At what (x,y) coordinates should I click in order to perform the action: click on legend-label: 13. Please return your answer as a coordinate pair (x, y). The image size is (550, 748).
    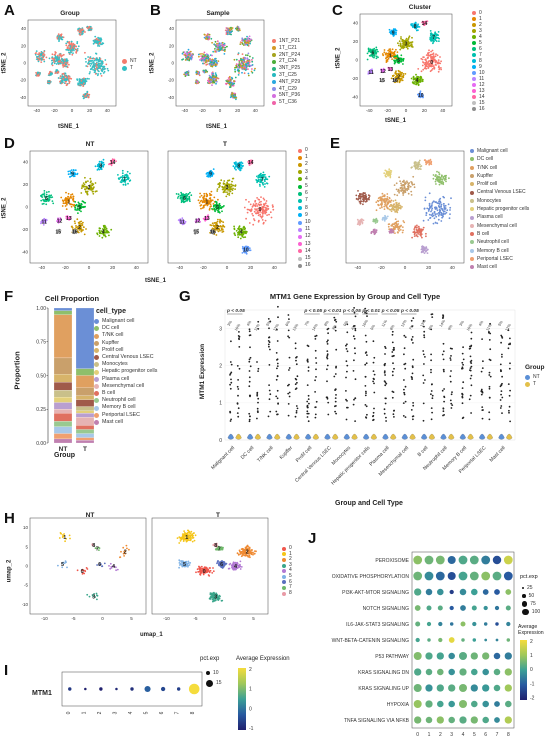
    Looking at the image, I should click on (308, 243).